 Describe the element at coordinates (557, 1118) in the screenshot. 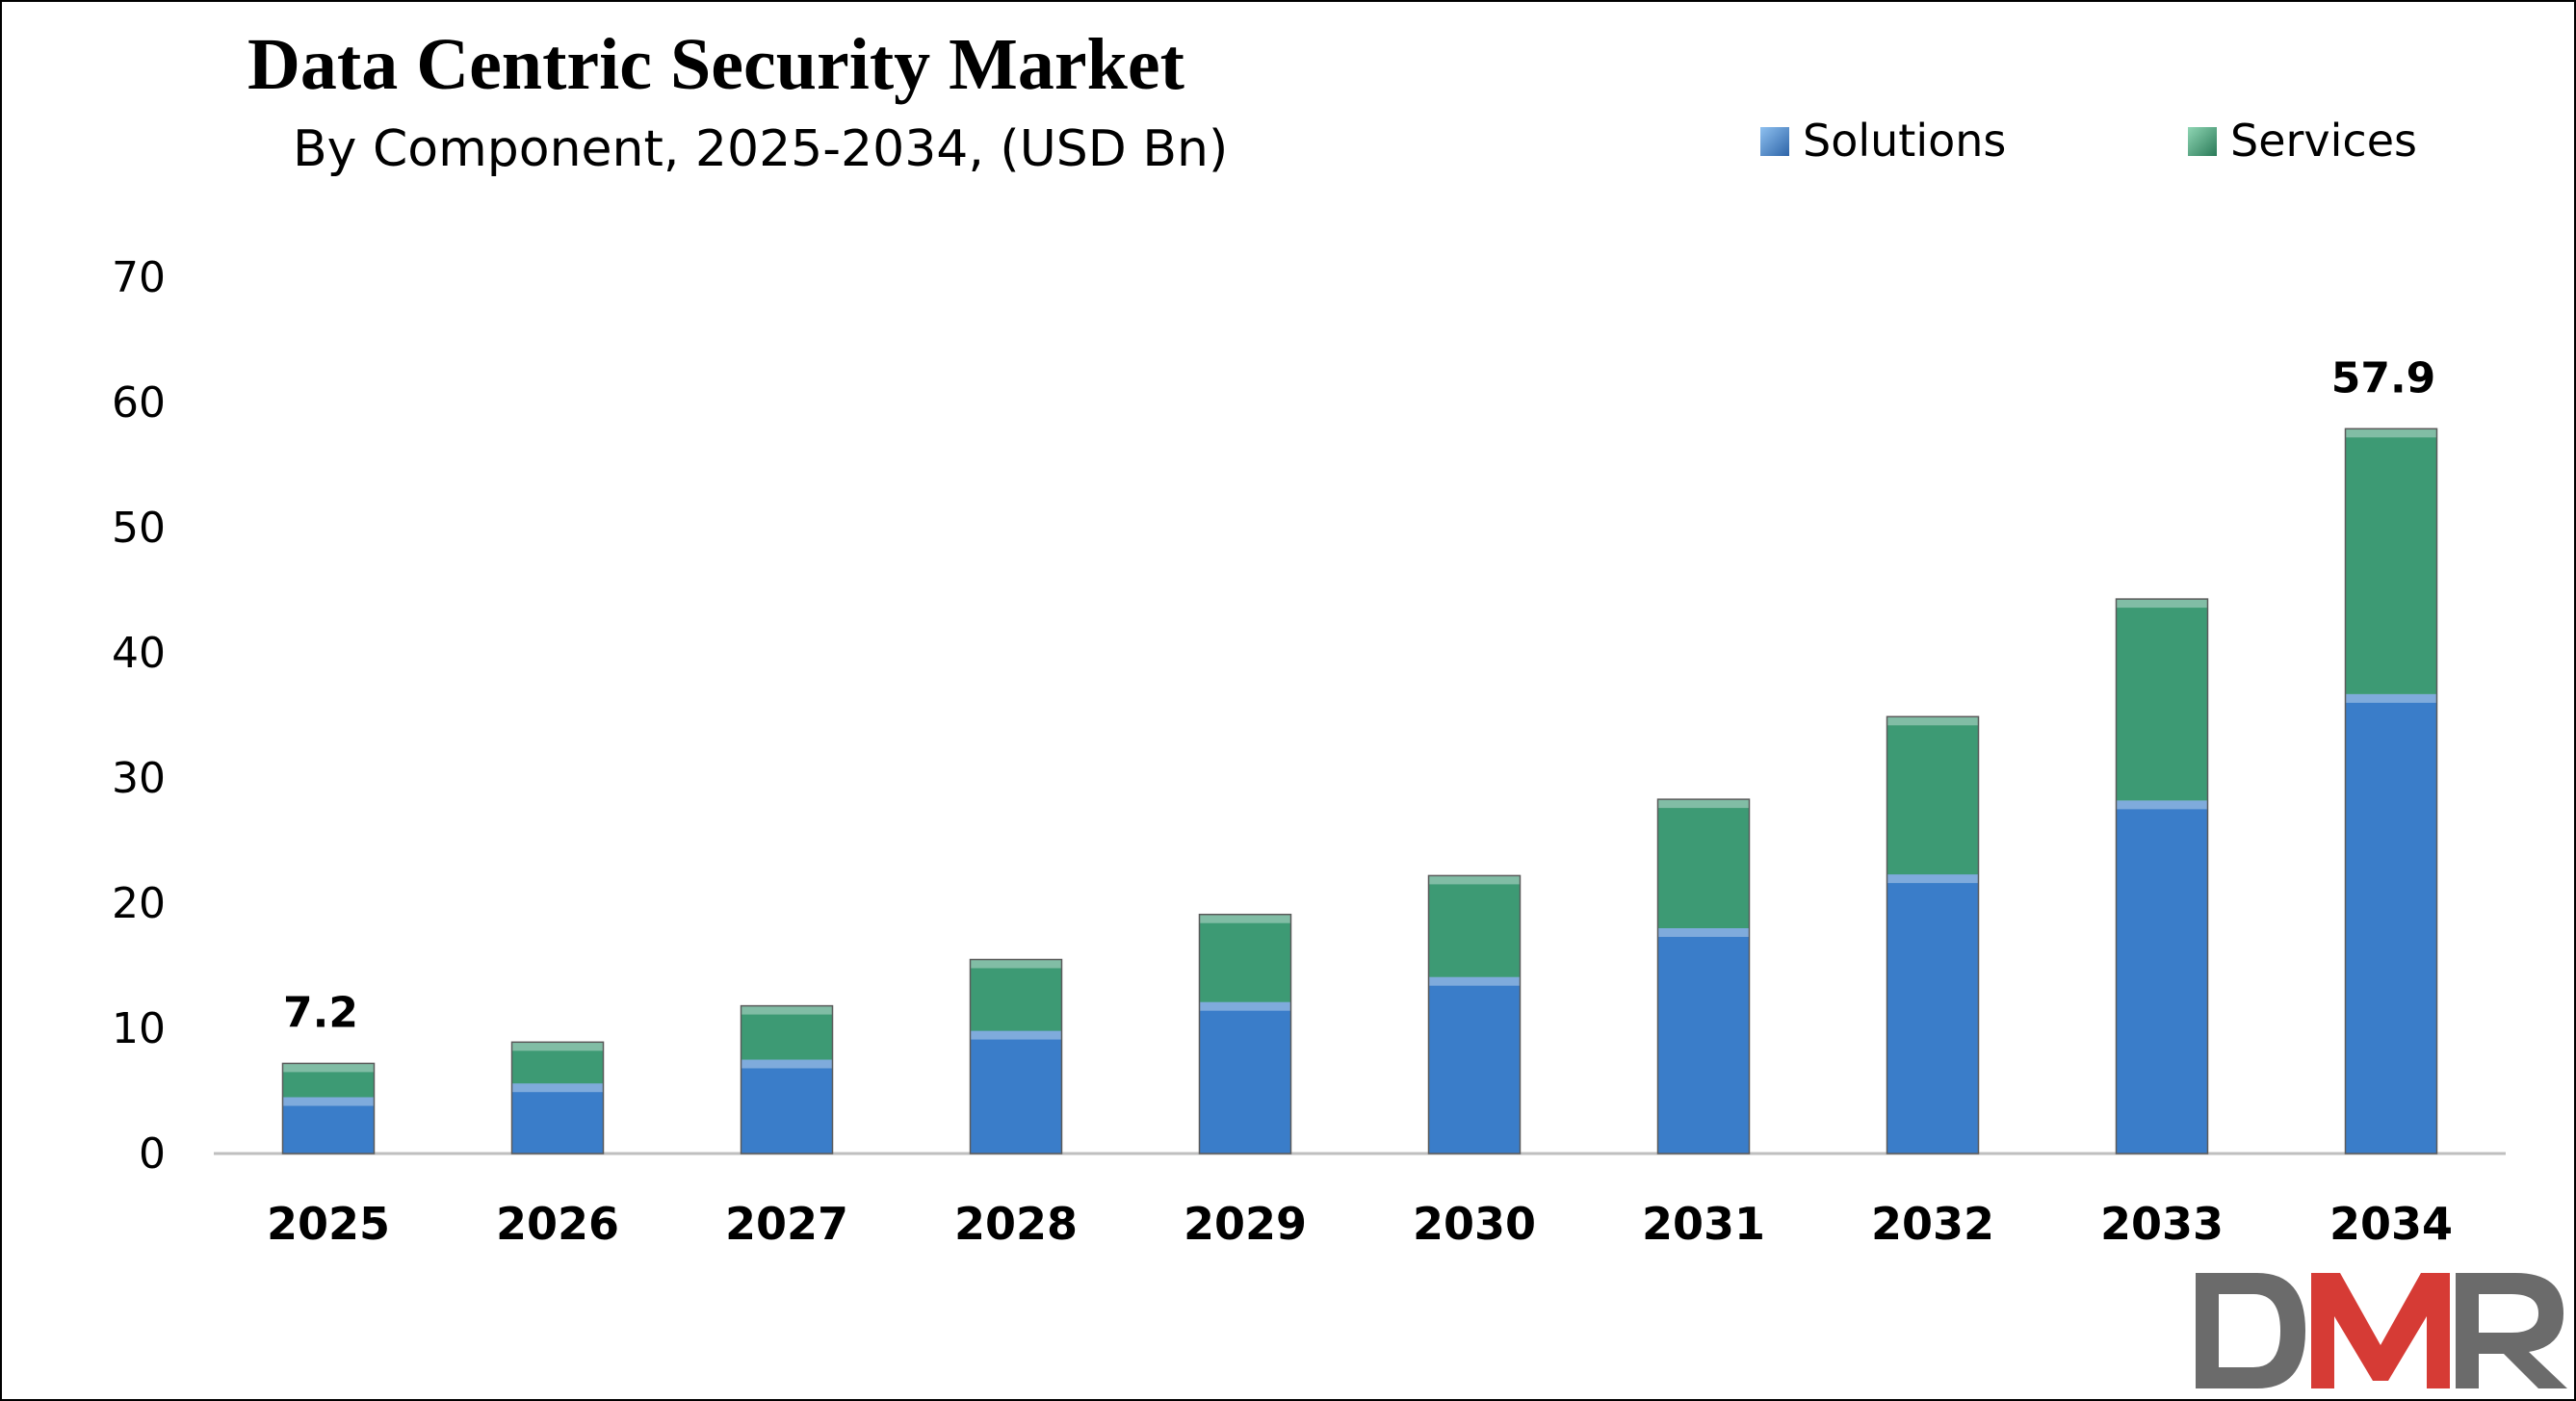

I see `bar-solutions-2026` at that location.